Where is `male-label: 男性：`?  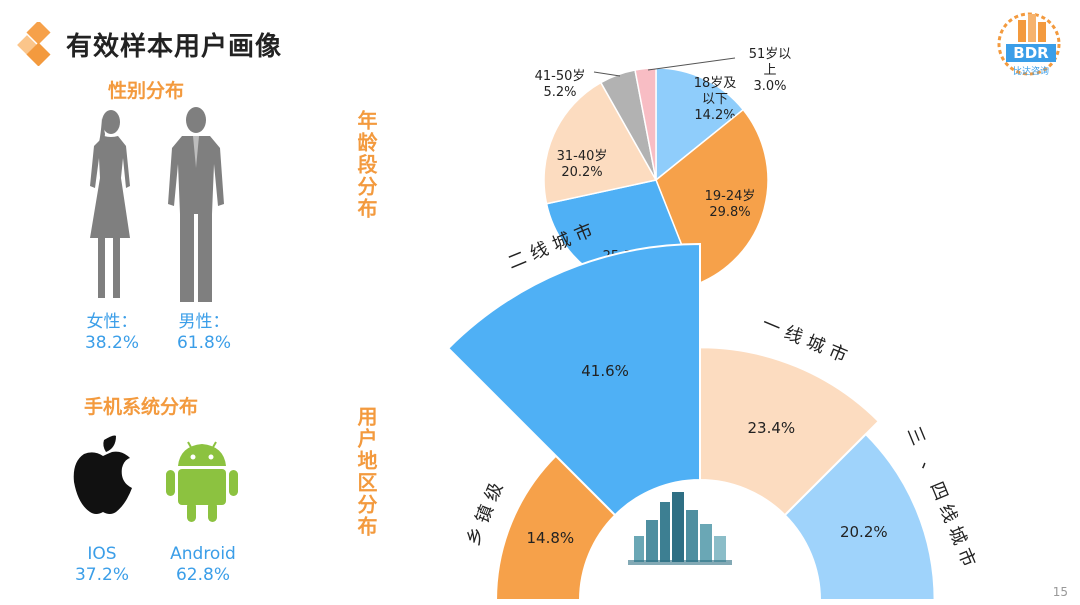
male-label: 男性： is located at coordinates (204, 322).